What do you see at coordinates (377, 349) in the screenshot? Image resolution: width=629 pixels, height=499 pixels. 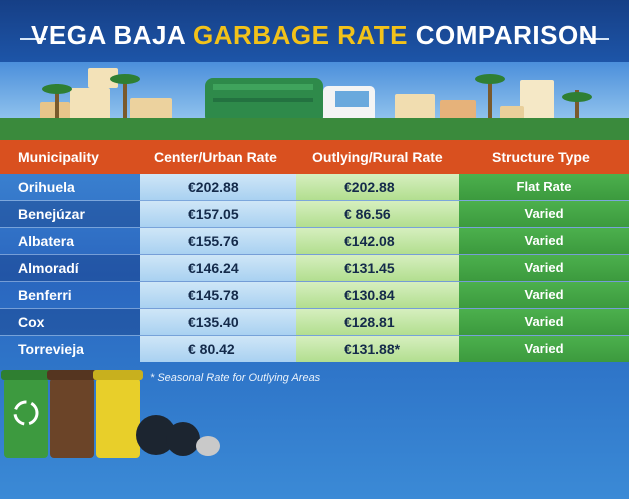 I see `rural-rate-cell: €131.88*` at bounding box center [377, 349].